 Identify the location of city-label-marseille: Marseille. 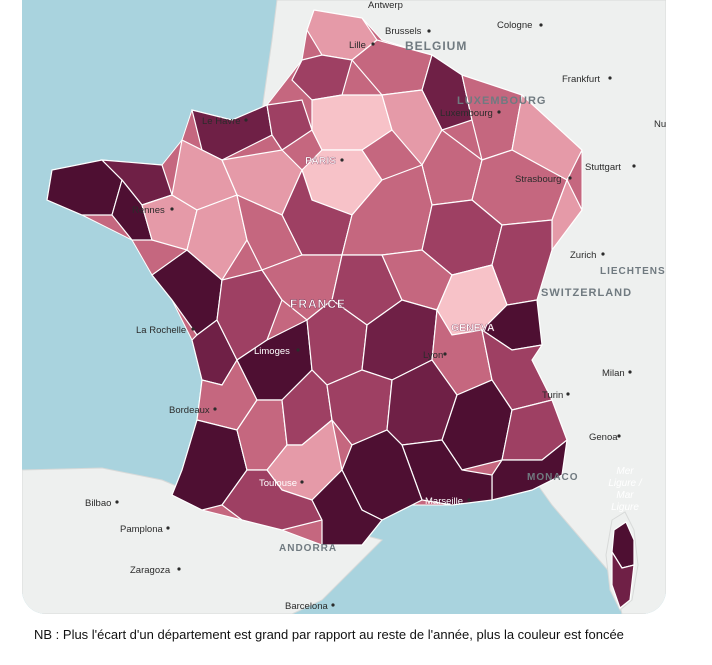
(444, 501).